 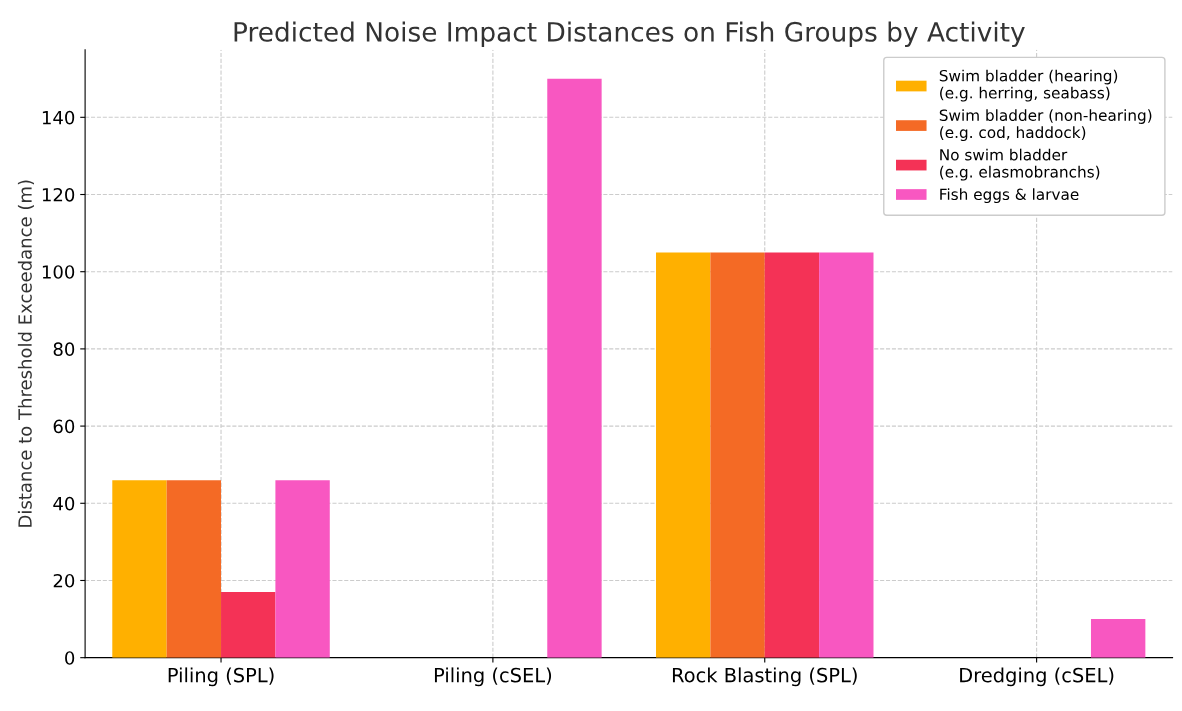 I want to click on y-tick-label: 0, so click(x=70, y=658).